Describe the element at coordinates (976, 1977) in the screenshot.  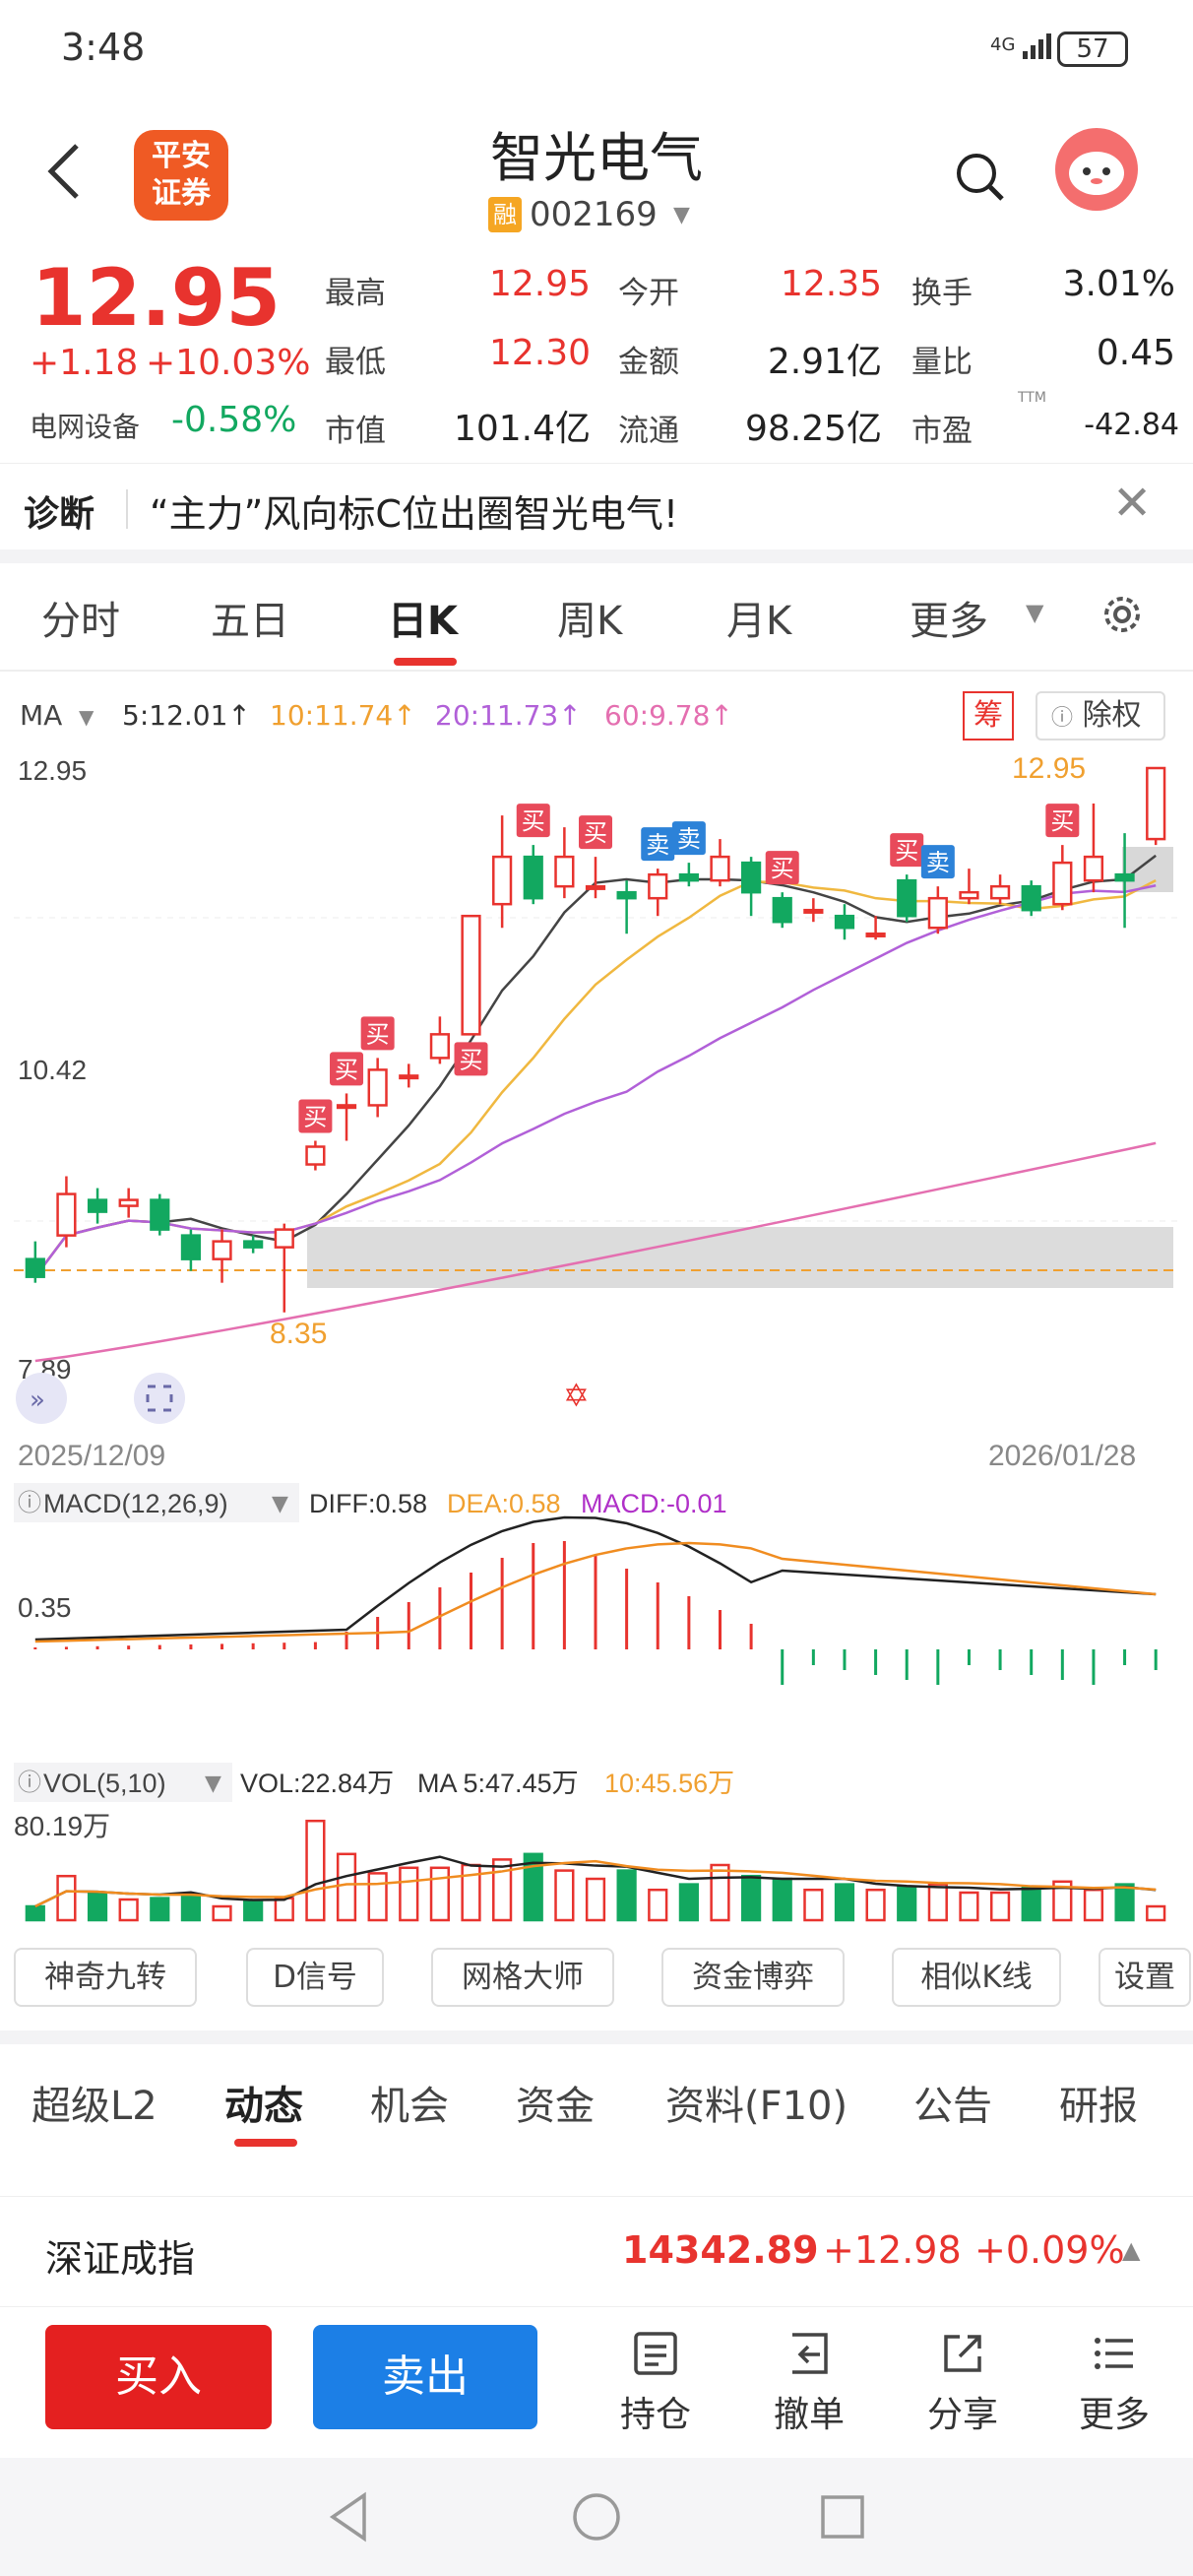
I see `tool-similar-k: 相似K线` at that location.